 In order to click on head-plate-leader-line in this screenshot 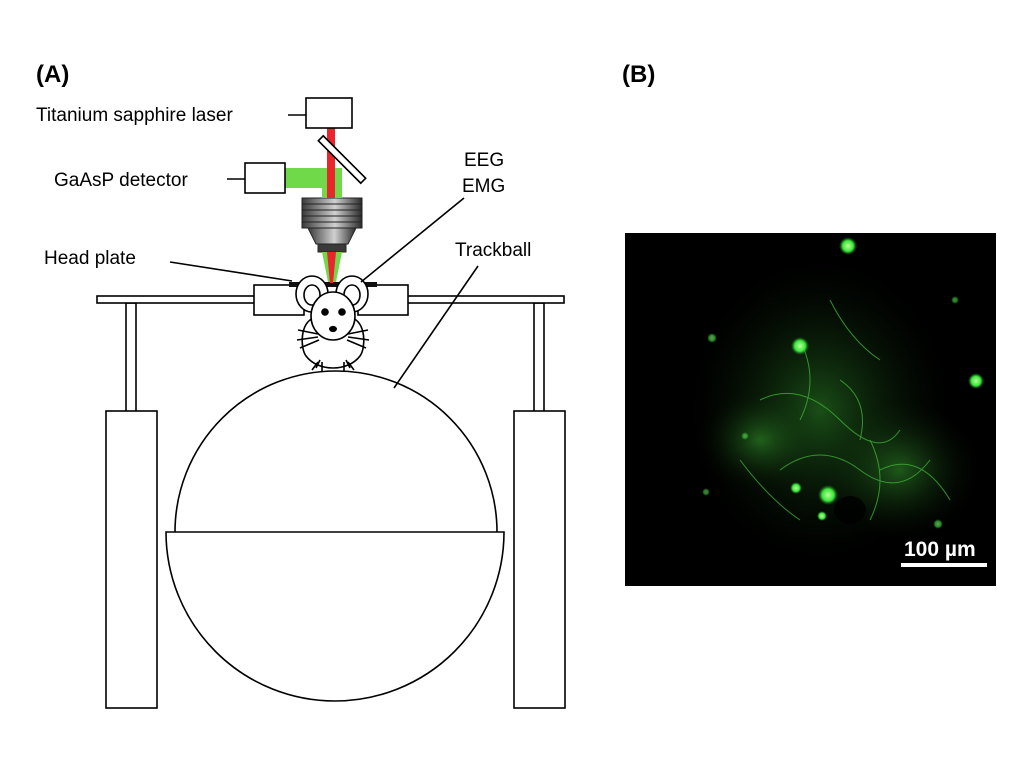, I will do `click(231, 271)`.